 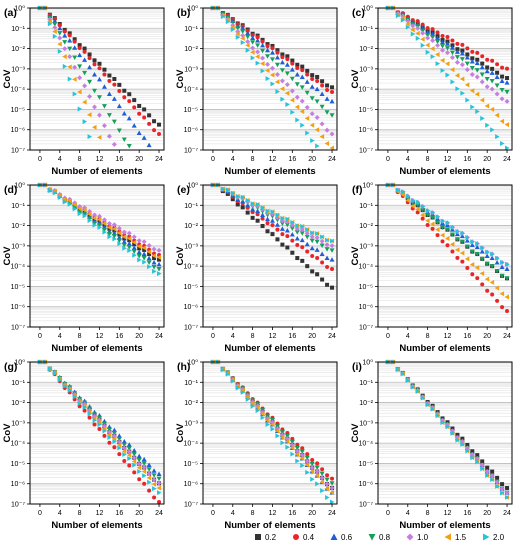 What do you see at coordinates (467, 336) in the screenshot?
I see `x-tick-label: 16` at bounding box center [467, 336].